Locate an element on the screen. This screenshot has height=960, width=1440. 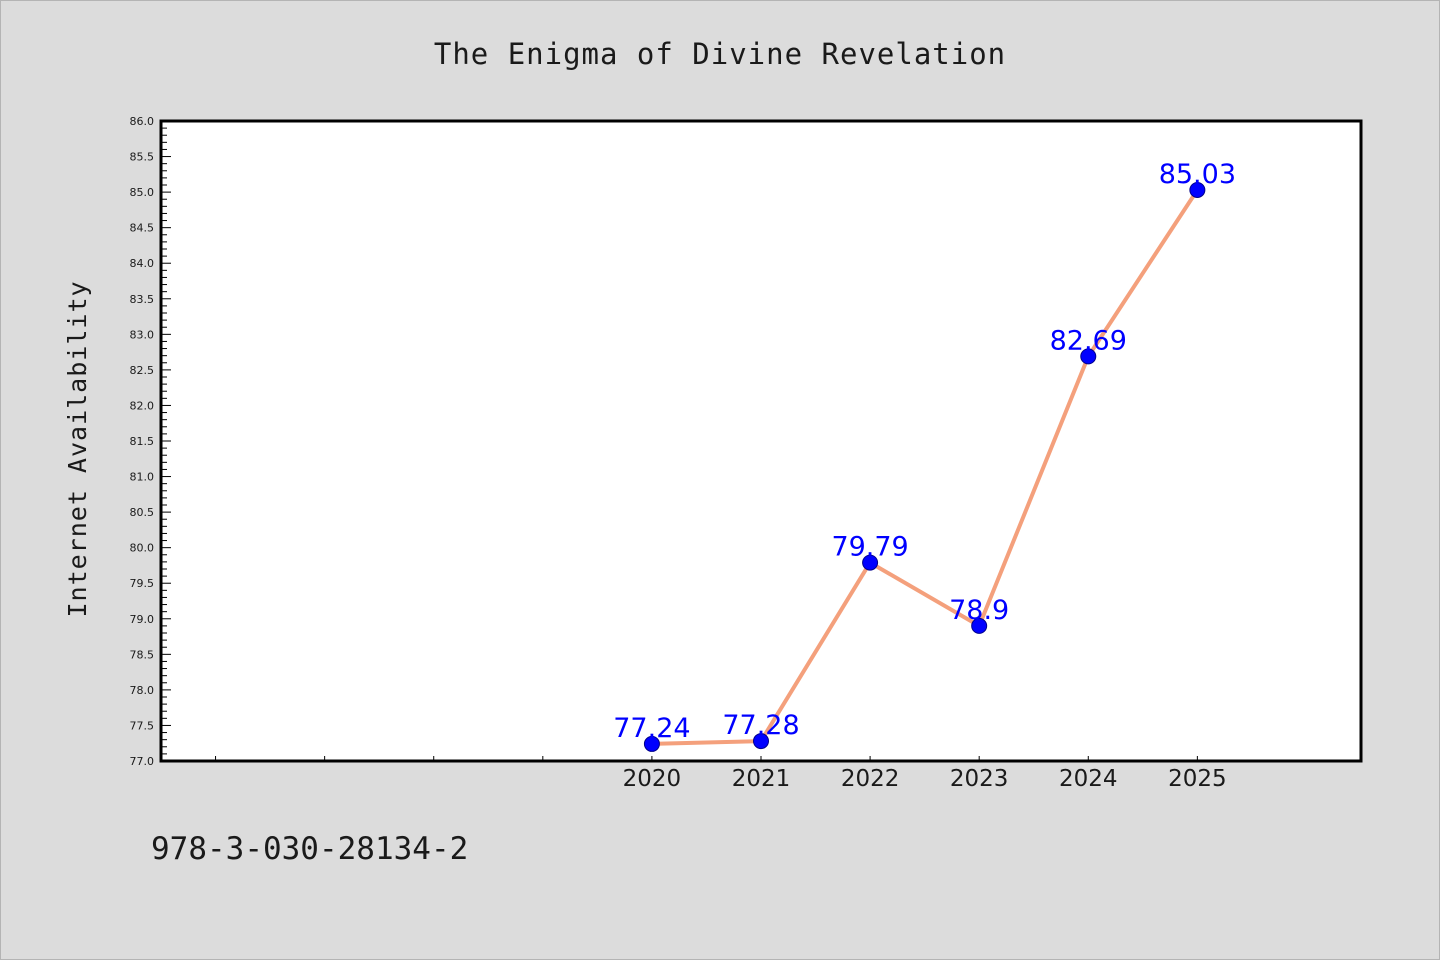
y-tick-label: 82.5 is located at coordinates (142, 370).